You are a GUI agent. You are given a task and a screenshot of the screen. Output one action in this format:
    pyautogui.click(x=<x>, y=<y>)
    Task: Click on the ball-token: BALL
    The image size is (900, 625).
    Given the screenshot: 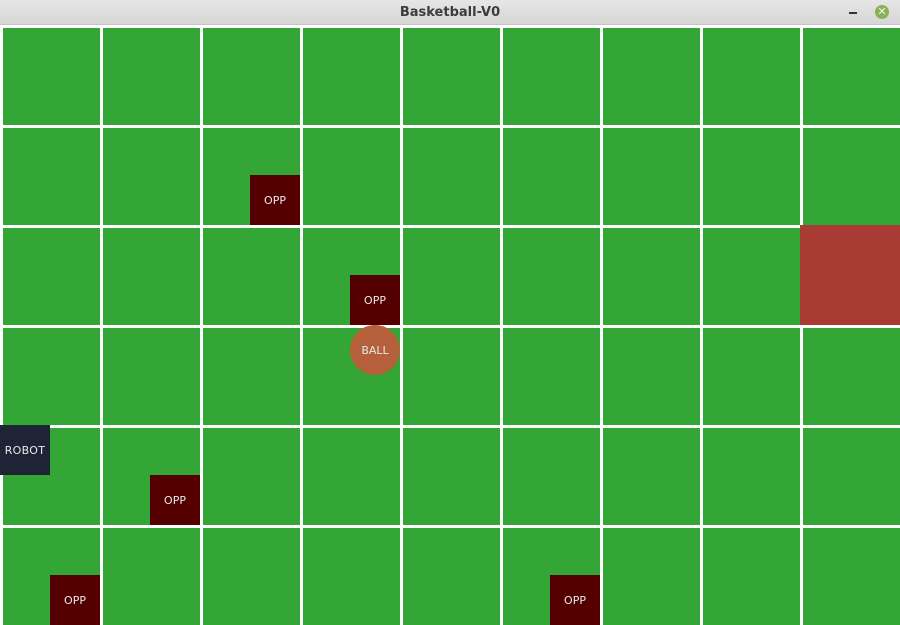 What is the action you would take?
    pyautogui.click(x=375, y=350)
    